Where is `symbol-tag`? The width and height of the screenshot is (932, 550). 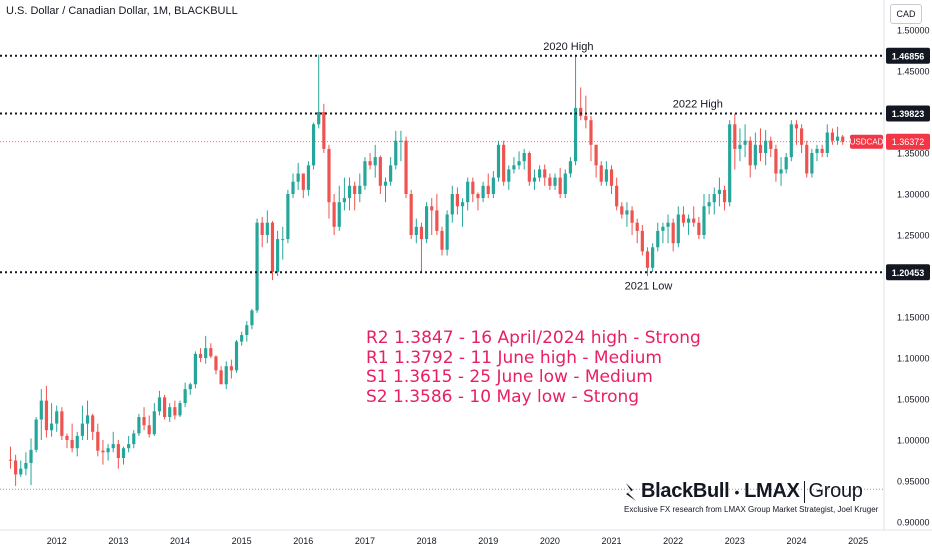
symbol-tag is located at coordinates (866, 141).